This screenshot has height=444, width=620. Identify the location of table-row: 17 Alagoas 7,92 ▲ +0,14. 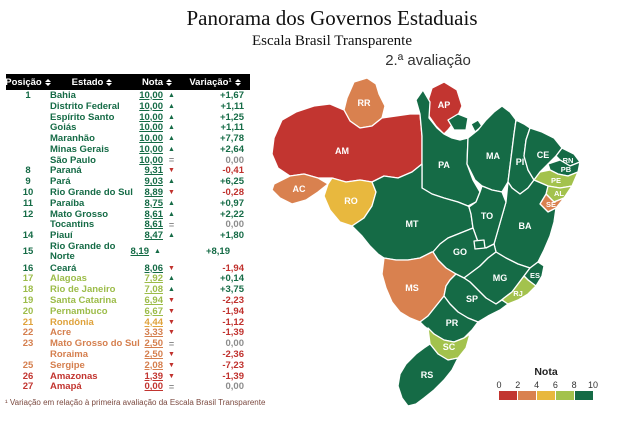
(128, 279).